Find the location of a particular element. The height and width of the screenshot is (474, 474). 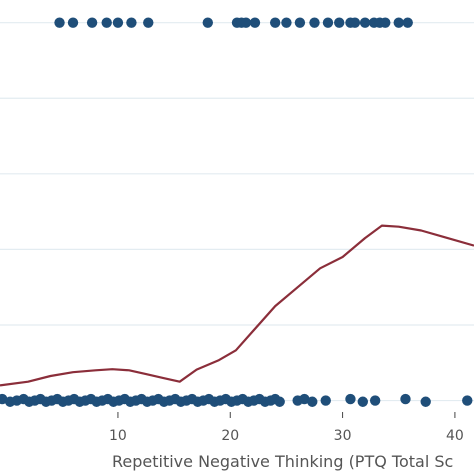

x-axis: 10 20 30 40 is located at coordinates (286, 428).